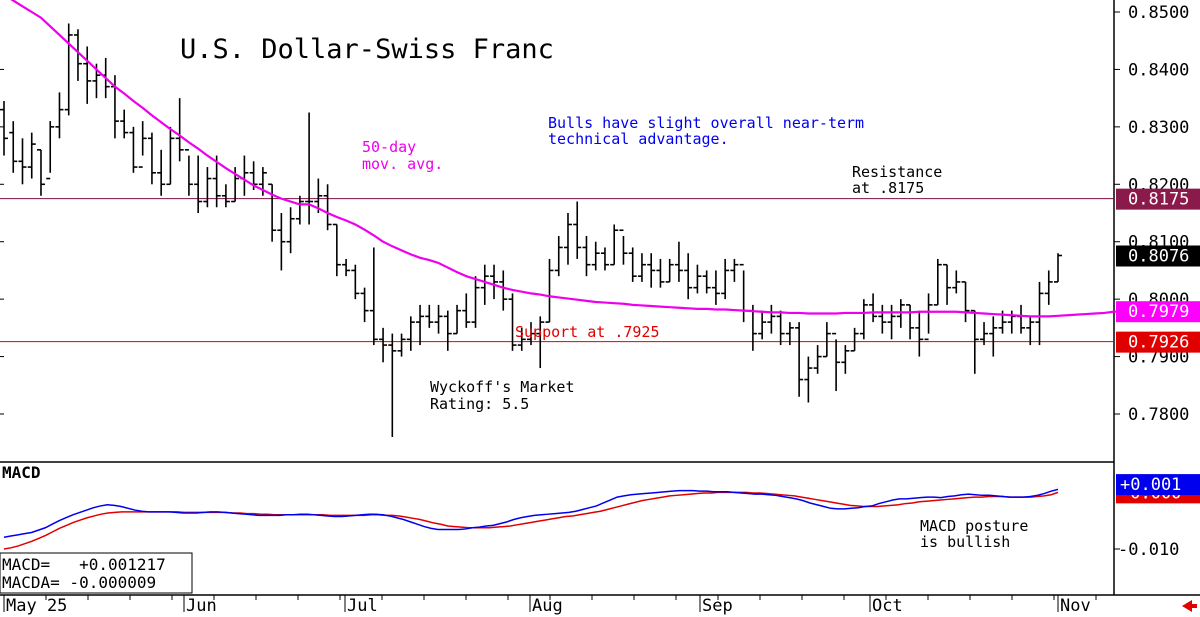 The height and width of the screenshot is (617, 1200). I want to click on date-tick-label: Jul, so click(362, 606).